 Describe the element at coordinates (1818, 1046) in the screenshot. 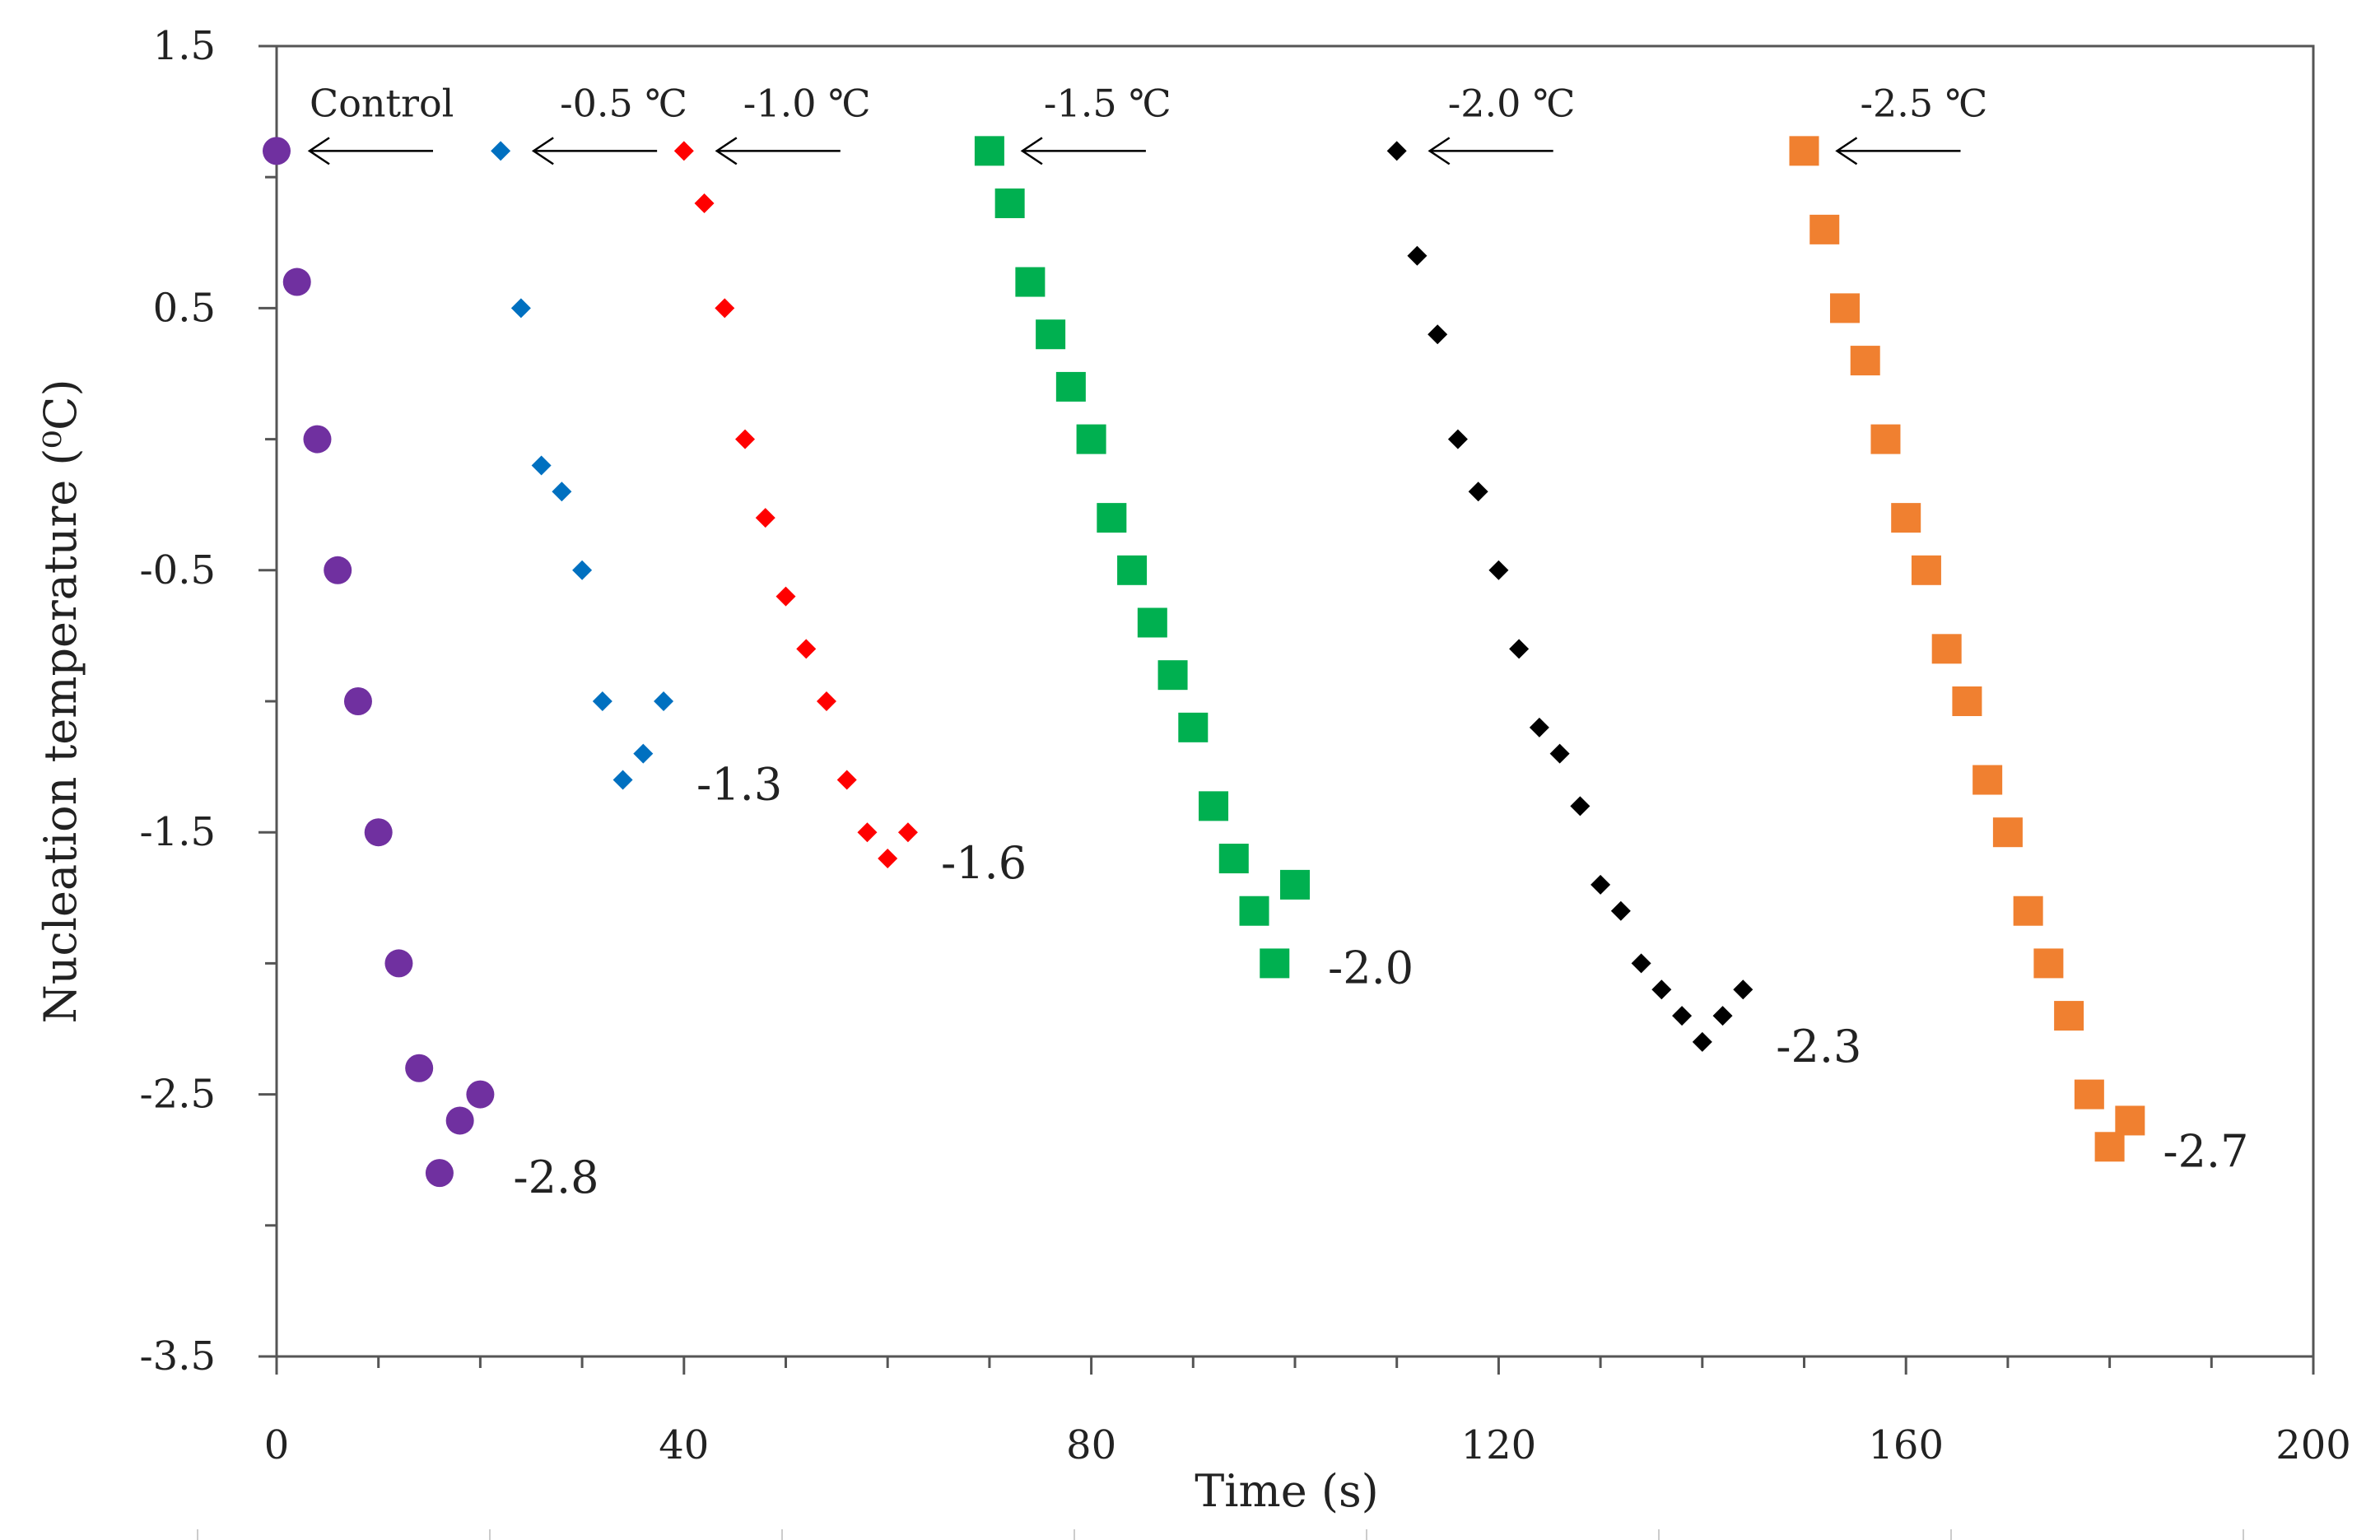

I see `series-end-label: -2.3` at that location.